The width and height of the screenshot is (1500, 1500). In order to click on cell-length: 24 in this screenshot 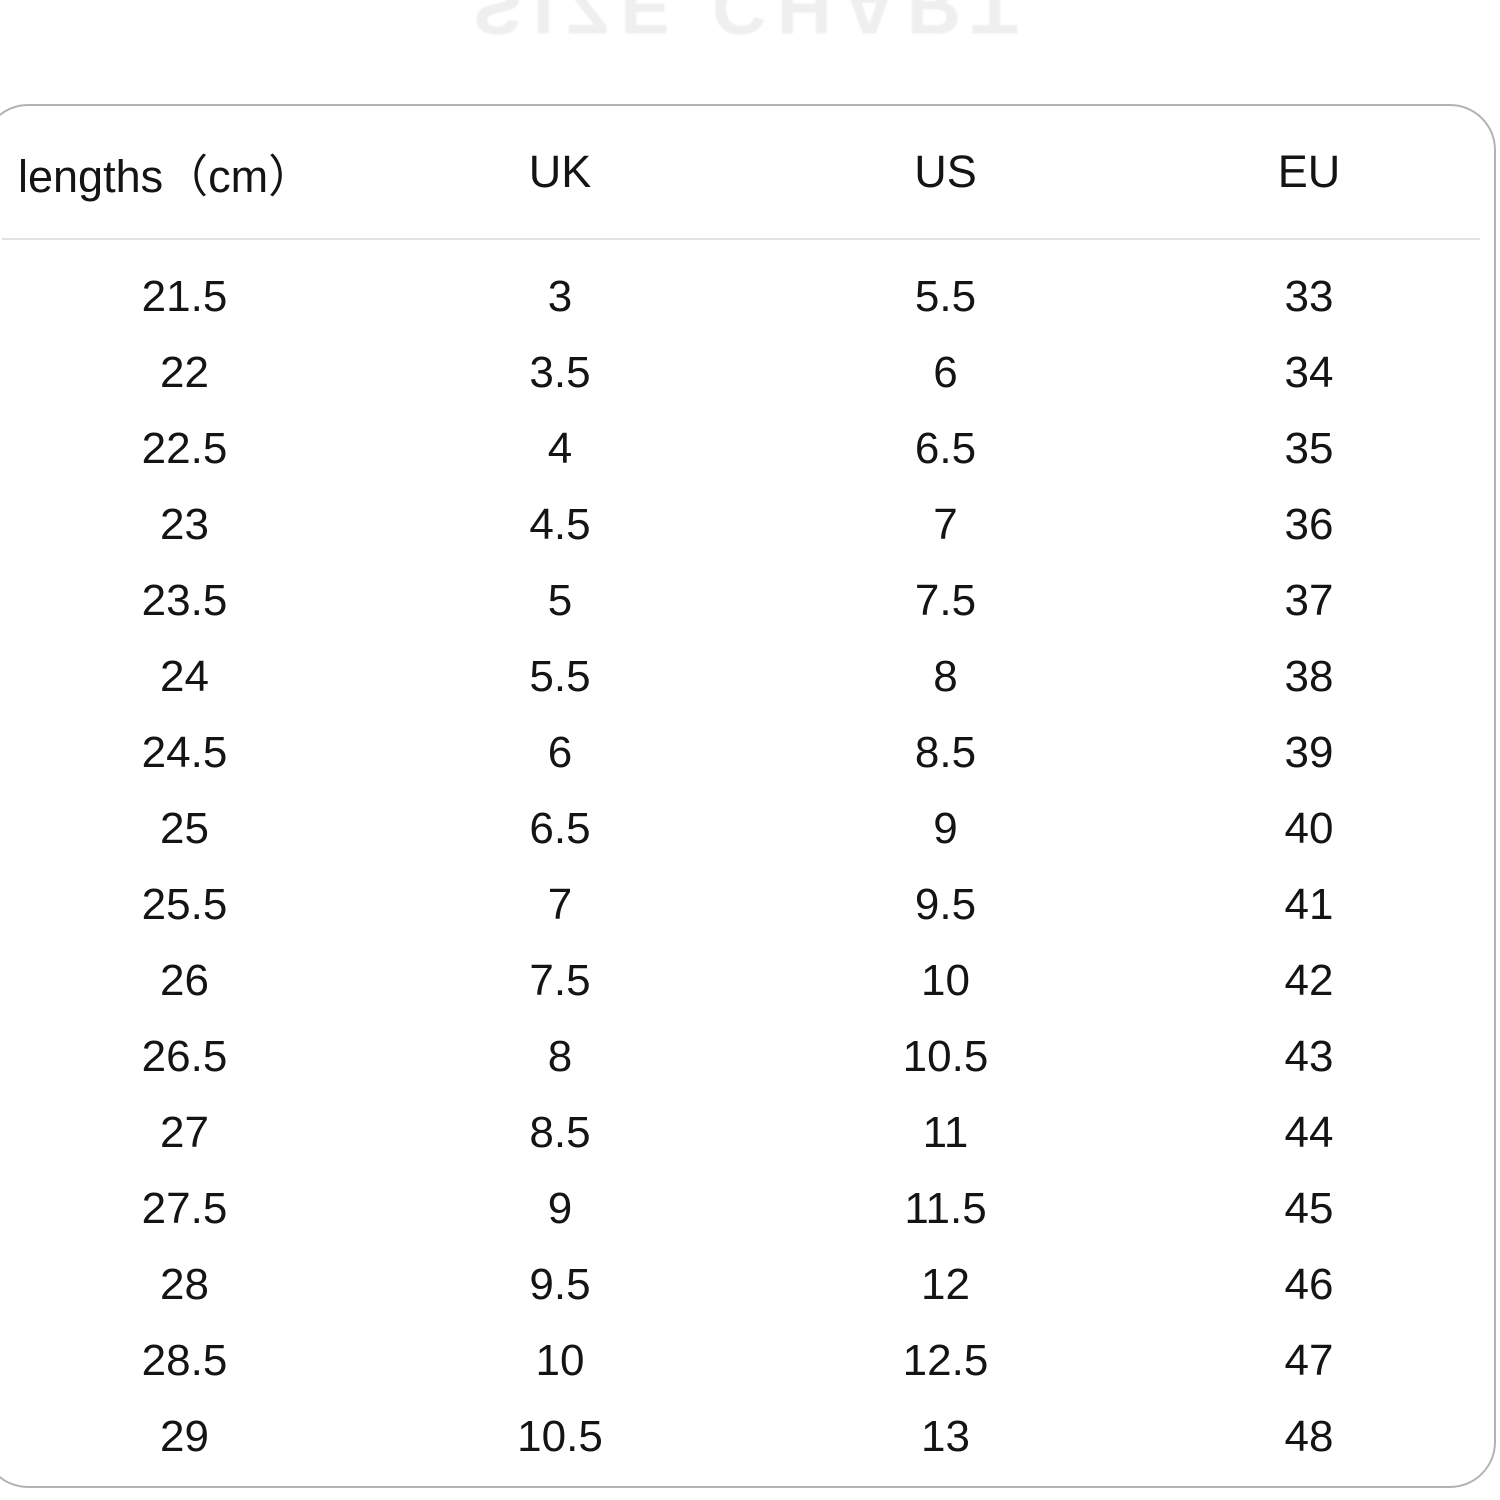, I will do `click(184, 676)`.